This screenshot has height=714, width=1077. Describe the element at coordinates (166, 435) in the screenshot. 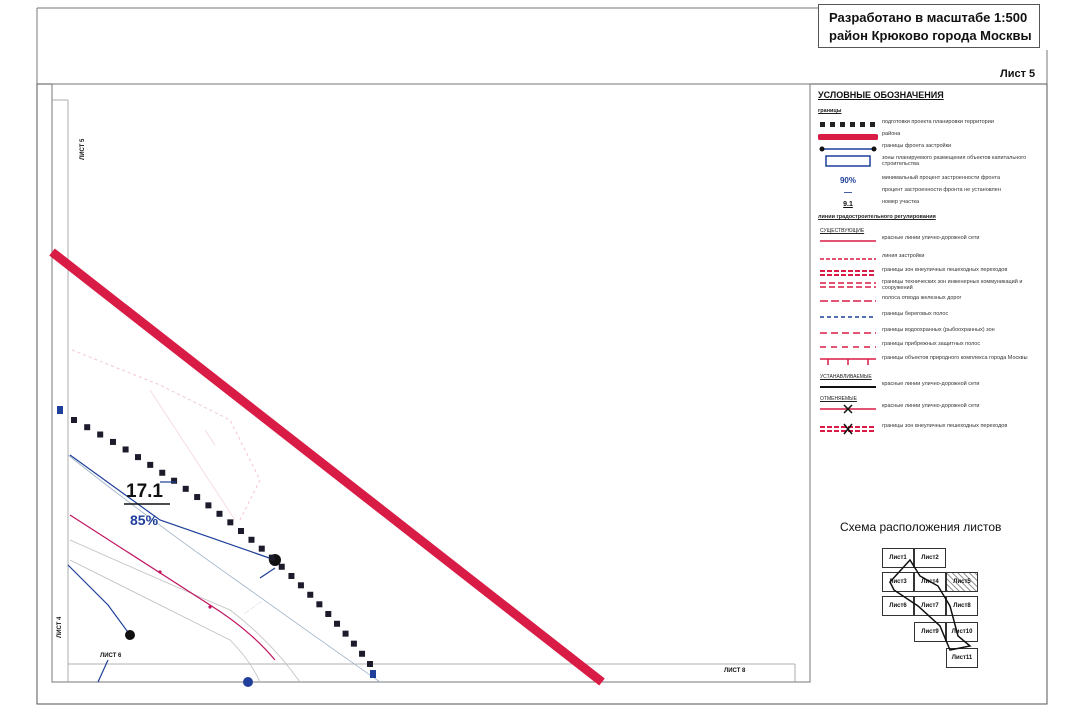

I see `faint-planning-area` at that location.